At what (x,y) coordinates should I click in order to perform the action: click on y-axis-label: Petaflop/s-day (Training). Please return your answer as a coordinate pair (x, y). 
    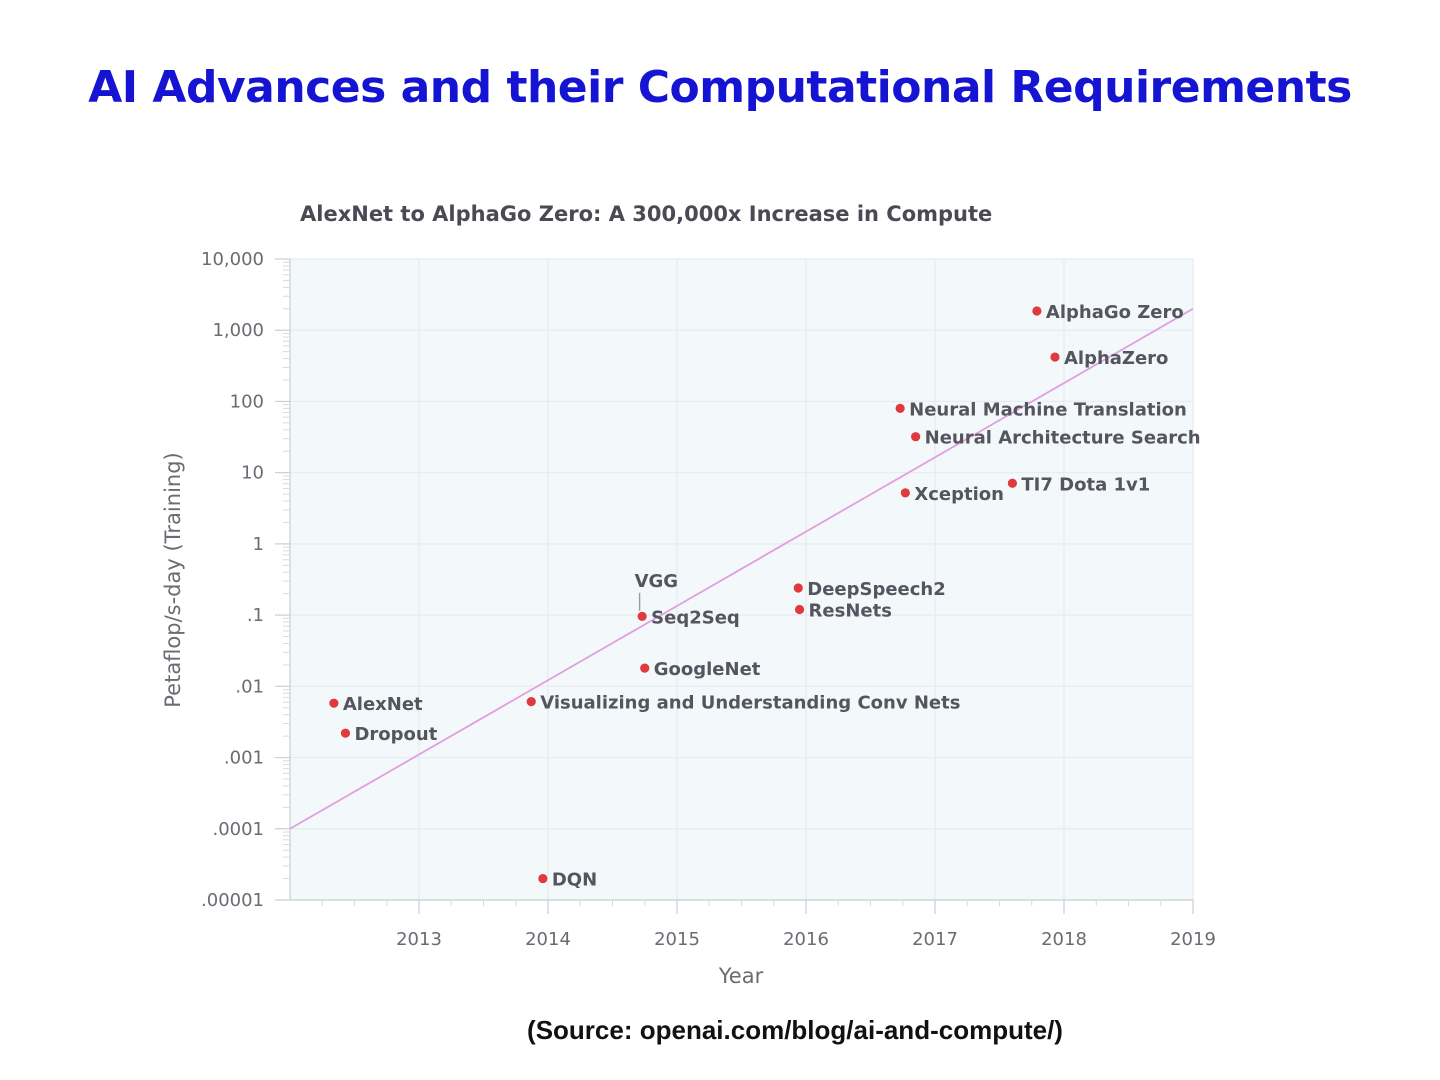
    Looking at the image, I should click on (173, 580).